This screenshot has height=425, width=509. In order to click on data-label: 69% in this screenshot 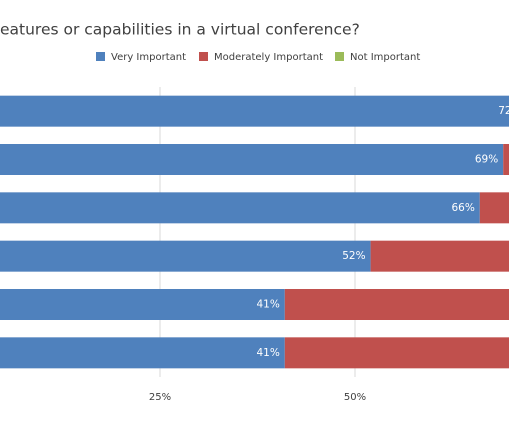, I will do `click(486, 160)`.